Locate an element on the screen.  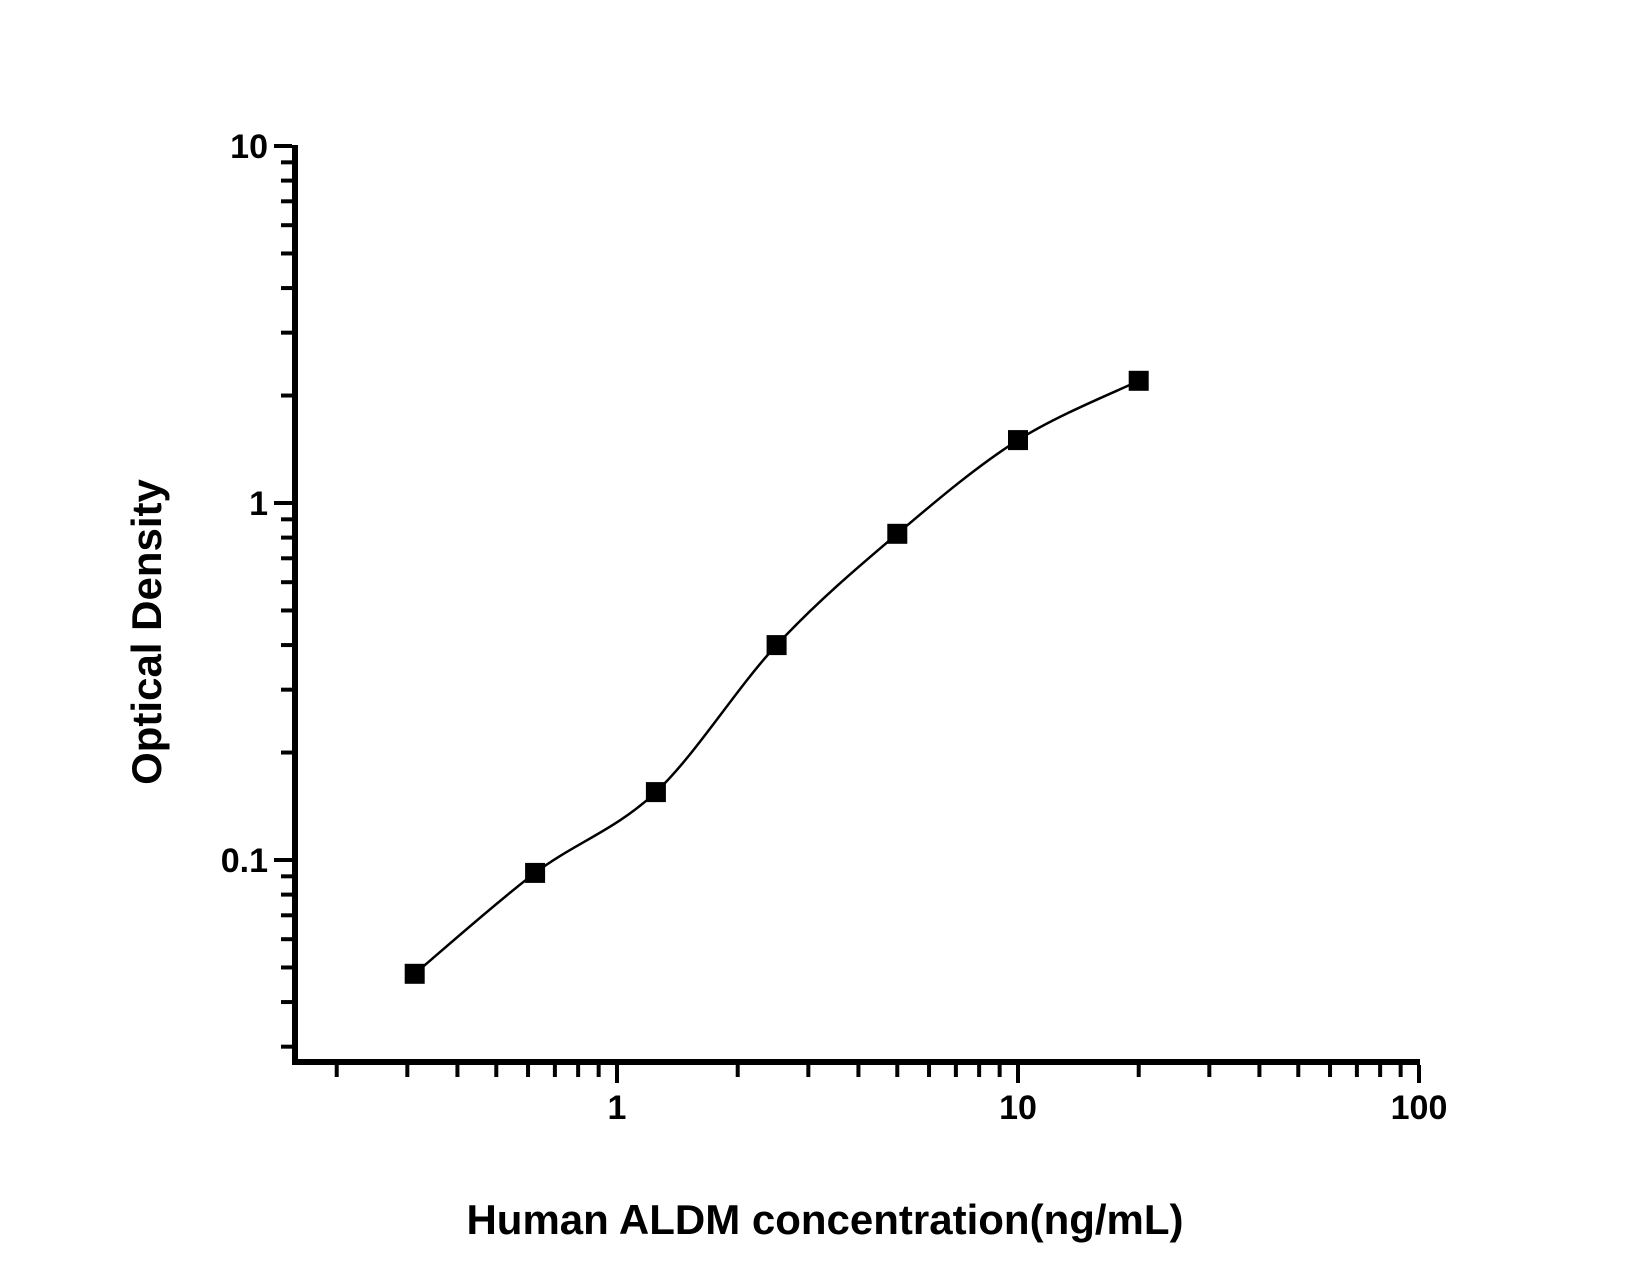
x-axis-title: Human ALDM concentration(ng/mL) is located at coordinates (825, 1219).